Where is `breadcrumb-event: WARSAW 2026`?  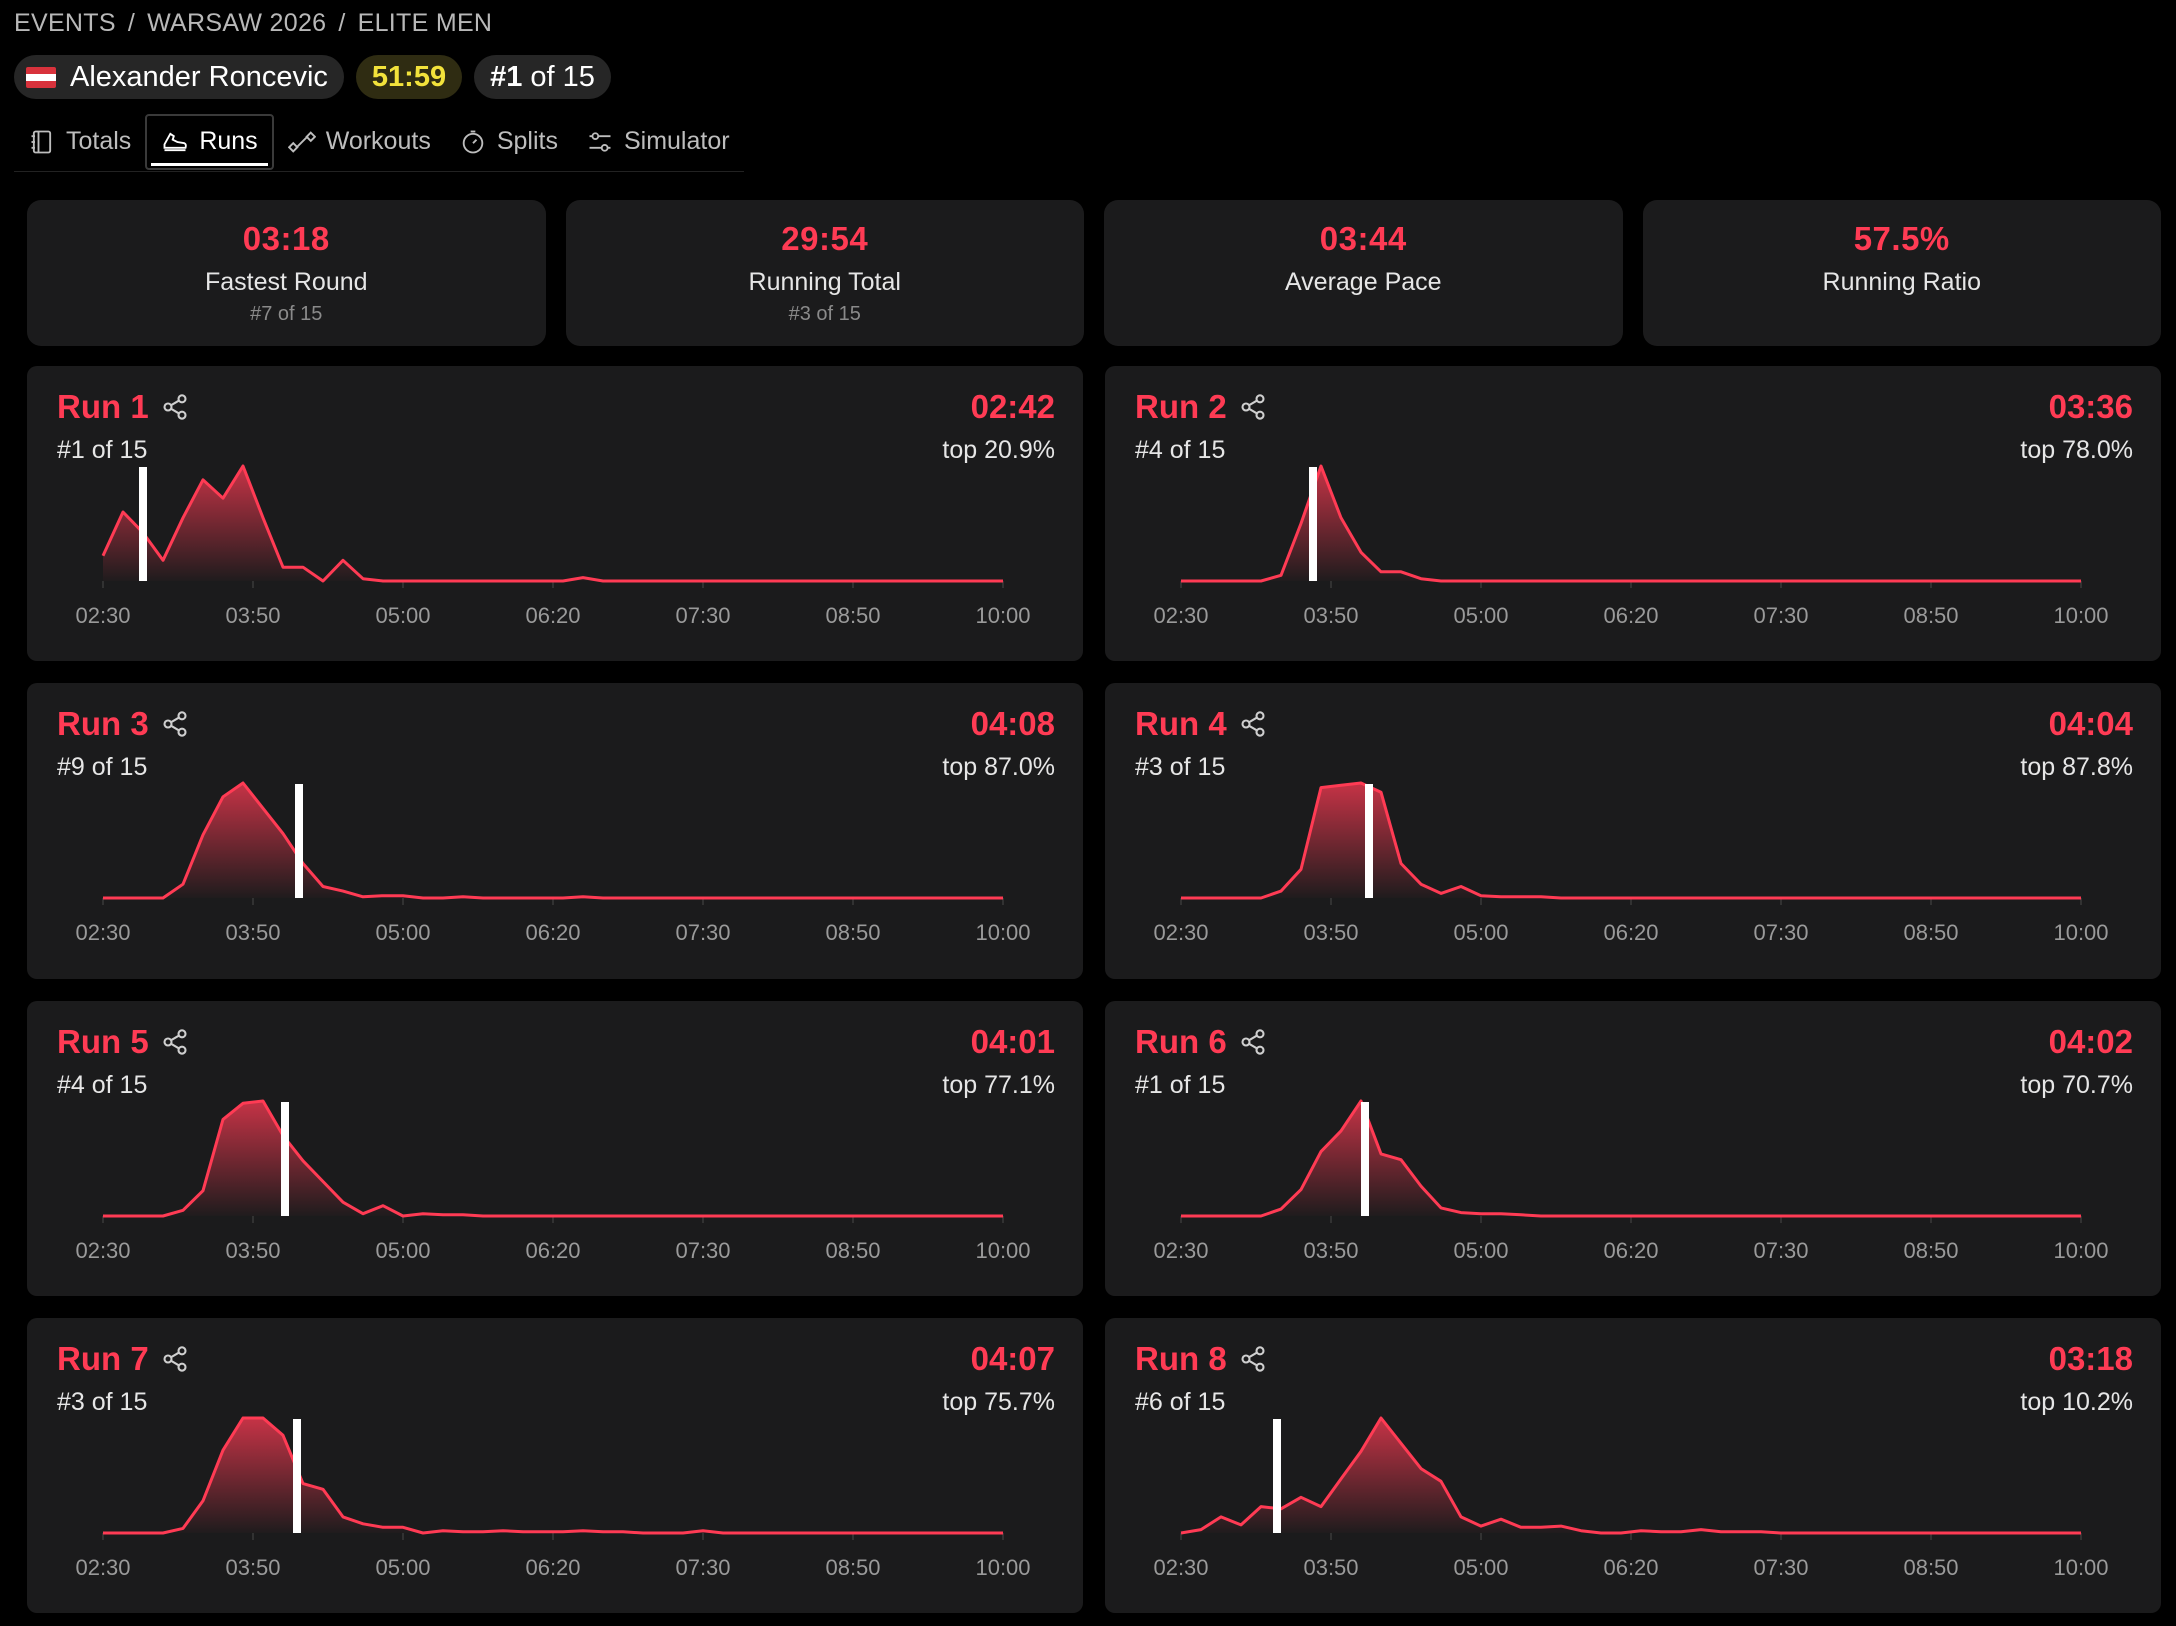 breadcrumb-event: WARSAW 2026 is located at coordinates (237, 22).